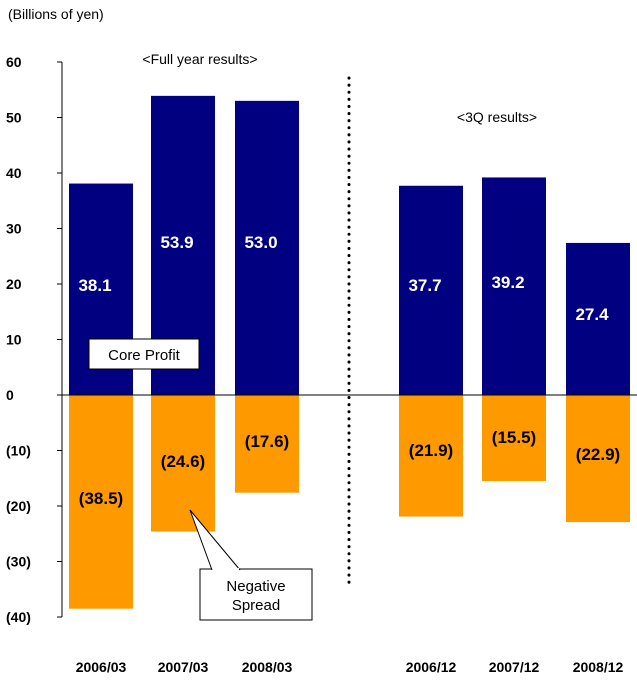 Image resolution: width=637 pixels, height=698 pixels. I want to click on group-title-full-year: <Full year results>, so click(199, 59).